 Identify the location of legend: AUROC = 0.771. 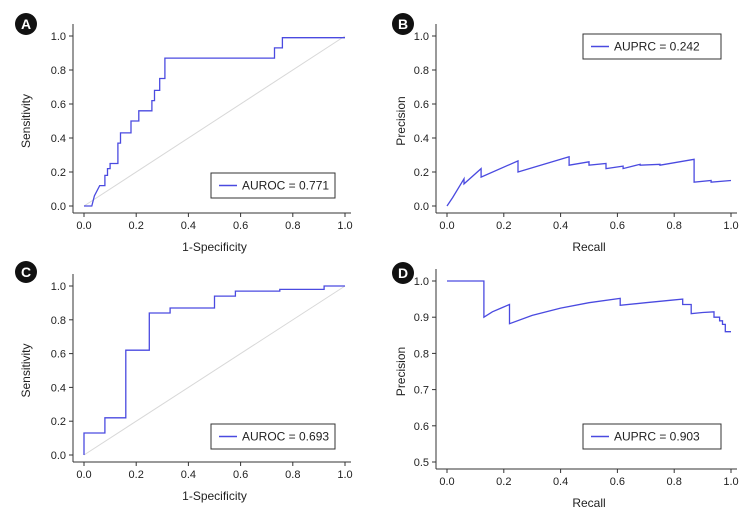
(273, 185).